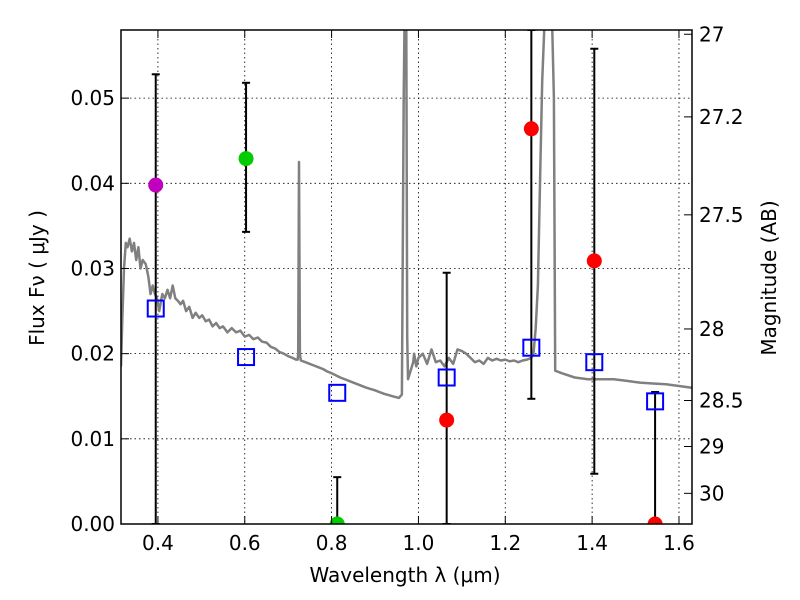  Describe the element at coordinates (592, 543) in the screenshot. I see `x-tick-label: 1.4` at that location.